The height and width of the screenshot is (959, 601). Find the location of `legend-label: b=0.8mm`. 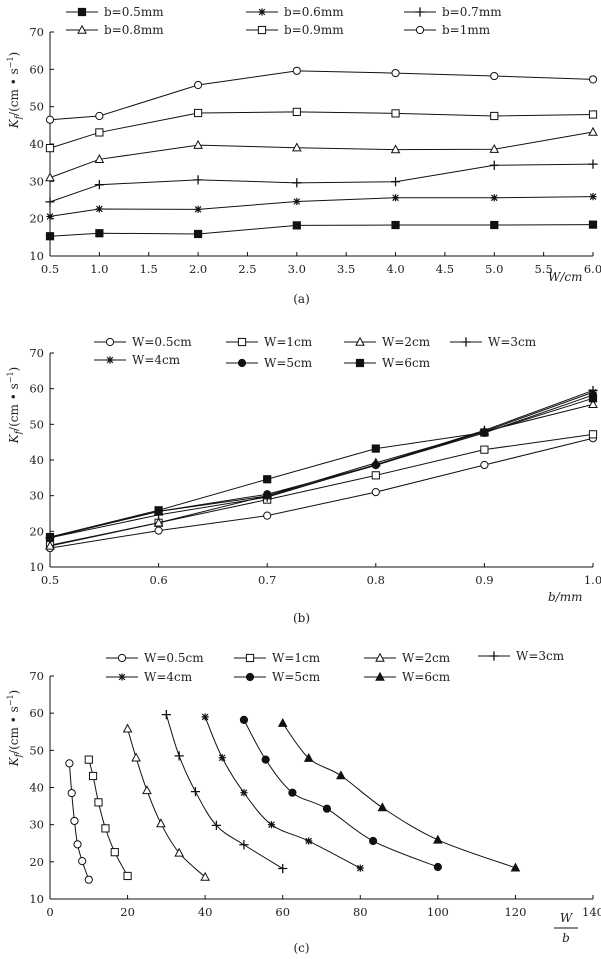

legend-label: b=0.8mm is located at coordinates (134, 30).